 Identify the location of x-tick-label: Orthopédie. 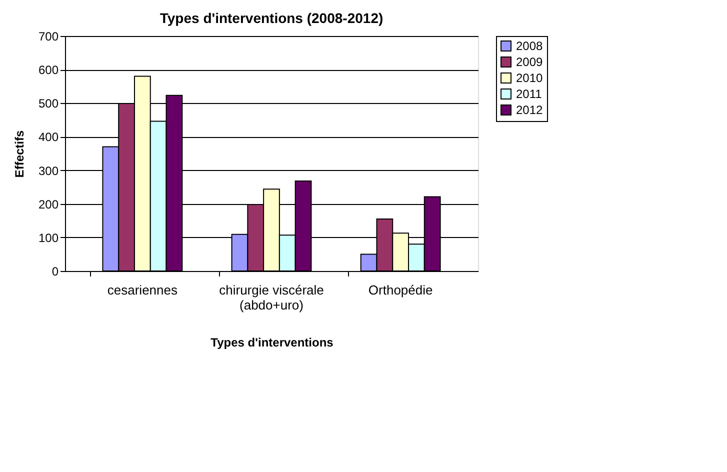
(400, 290).